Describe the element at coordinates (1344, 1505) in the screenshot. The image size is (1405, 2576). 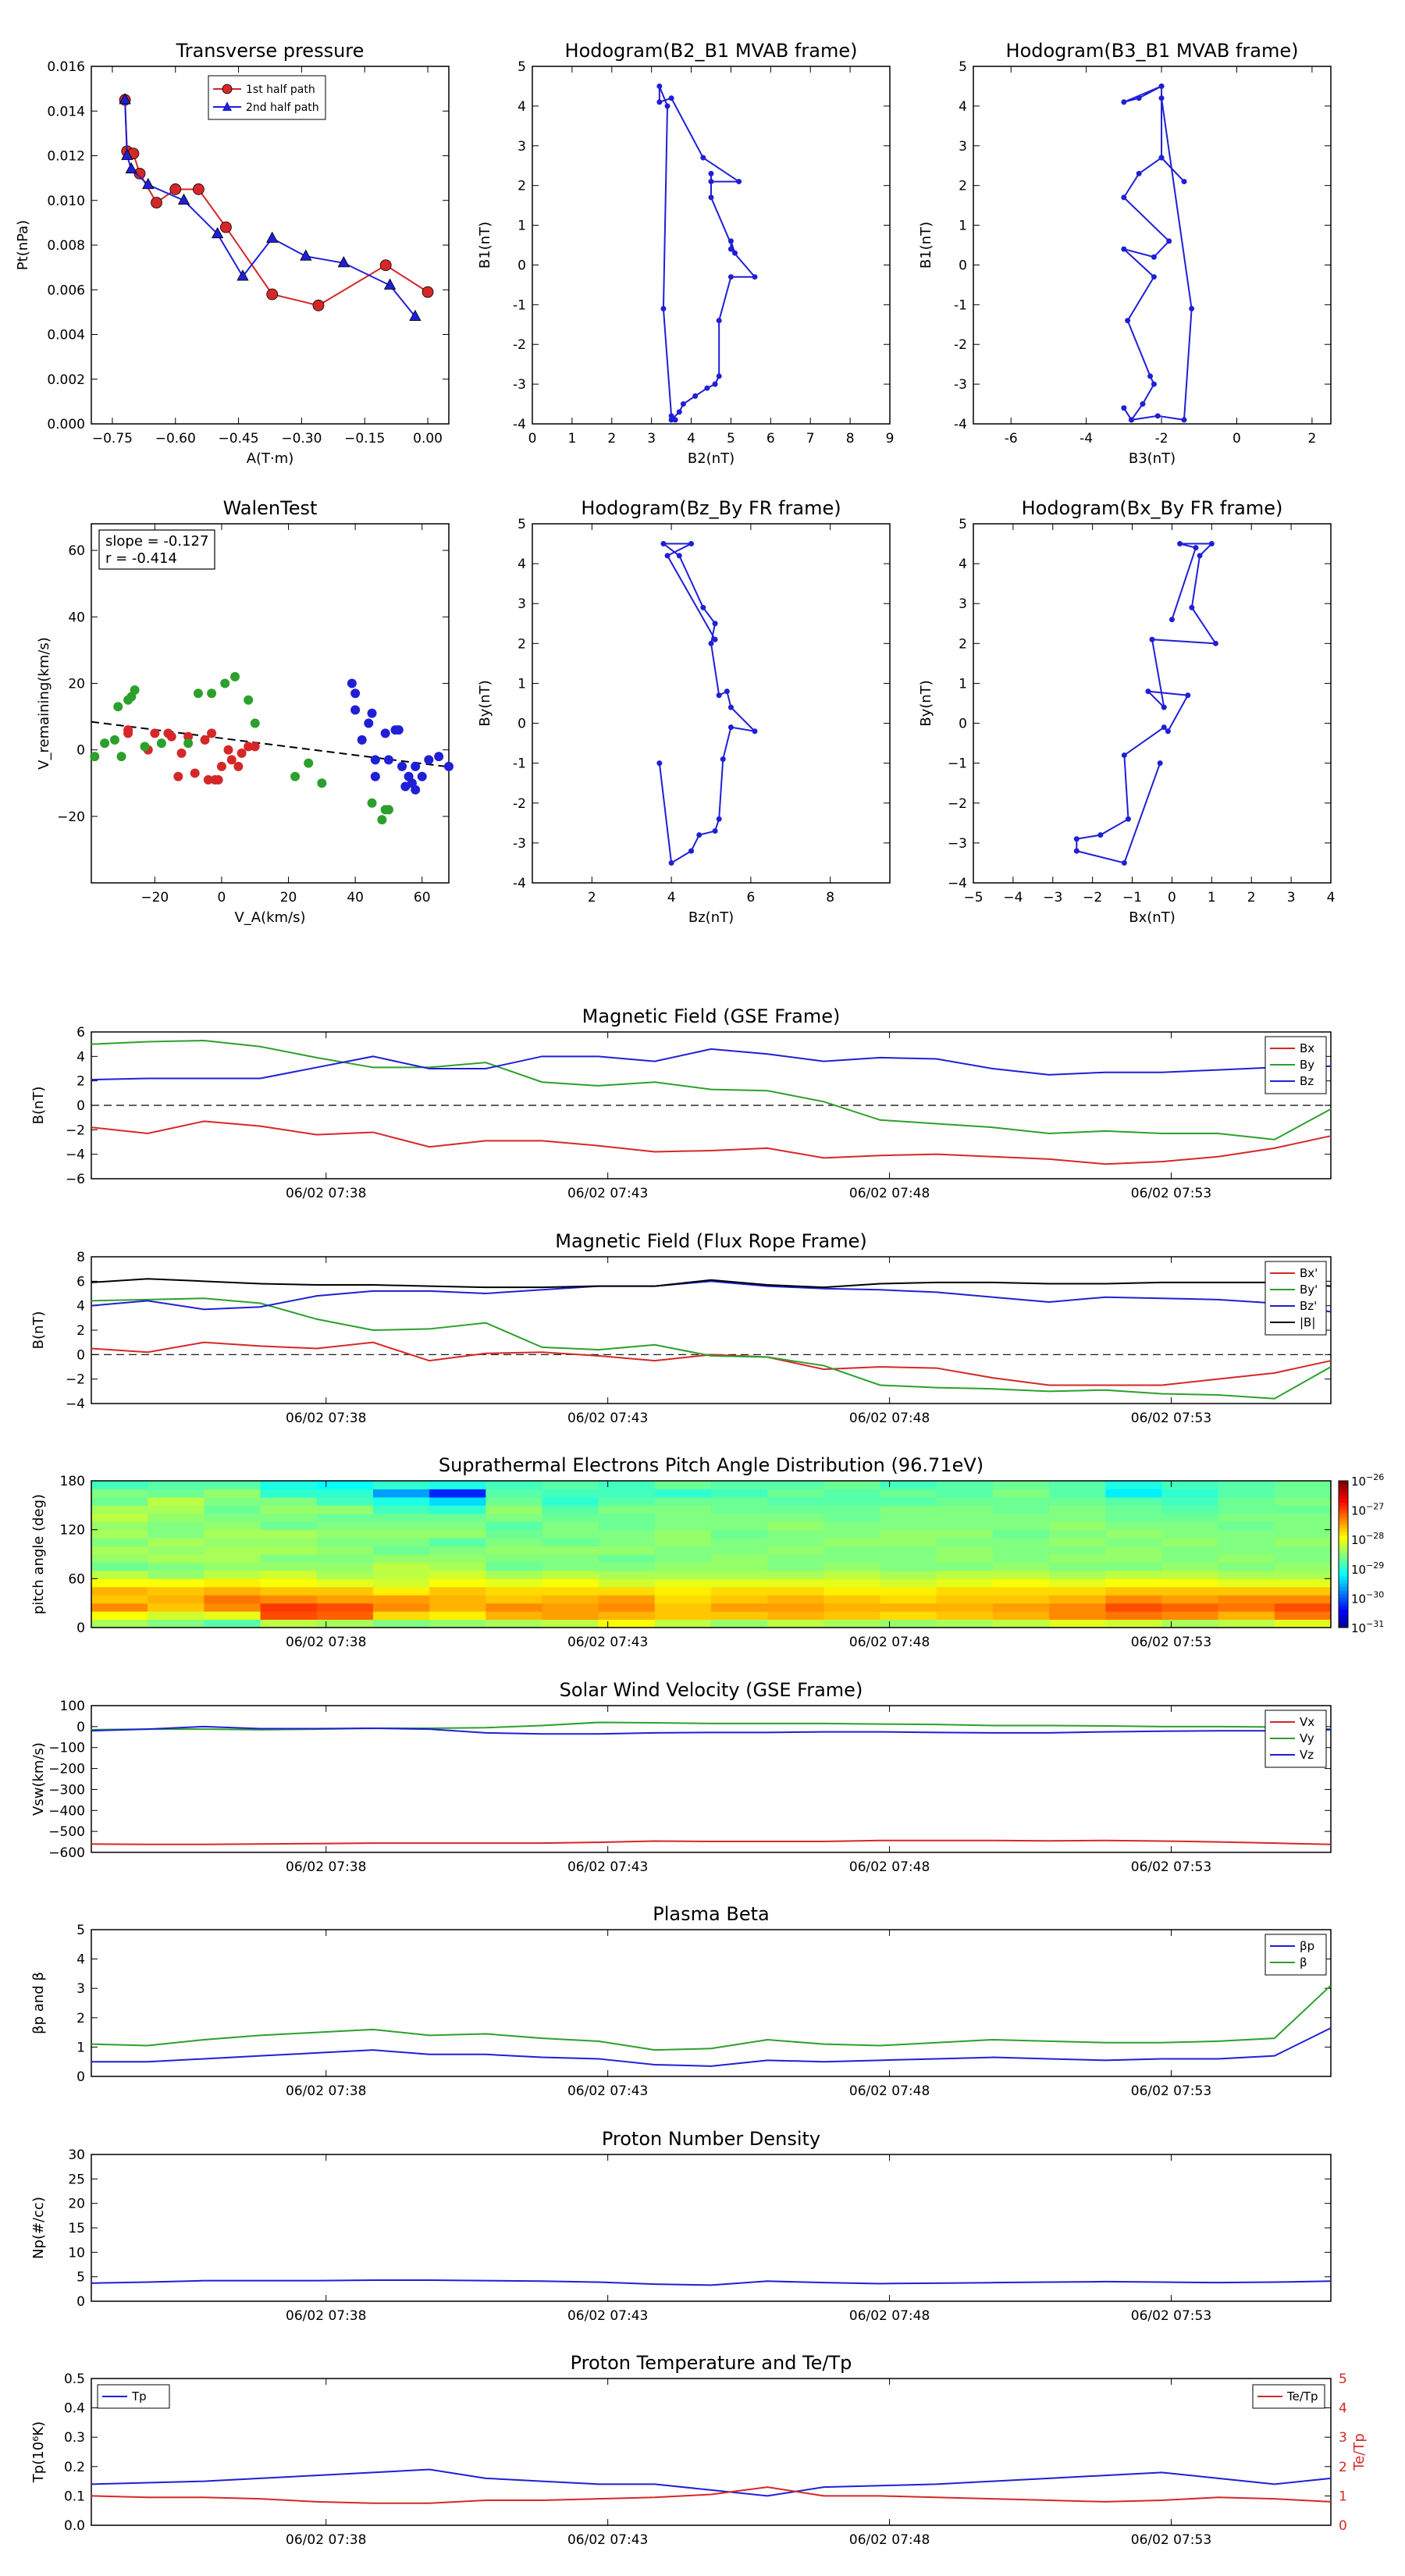
I see `colorbar-segment` at that location.